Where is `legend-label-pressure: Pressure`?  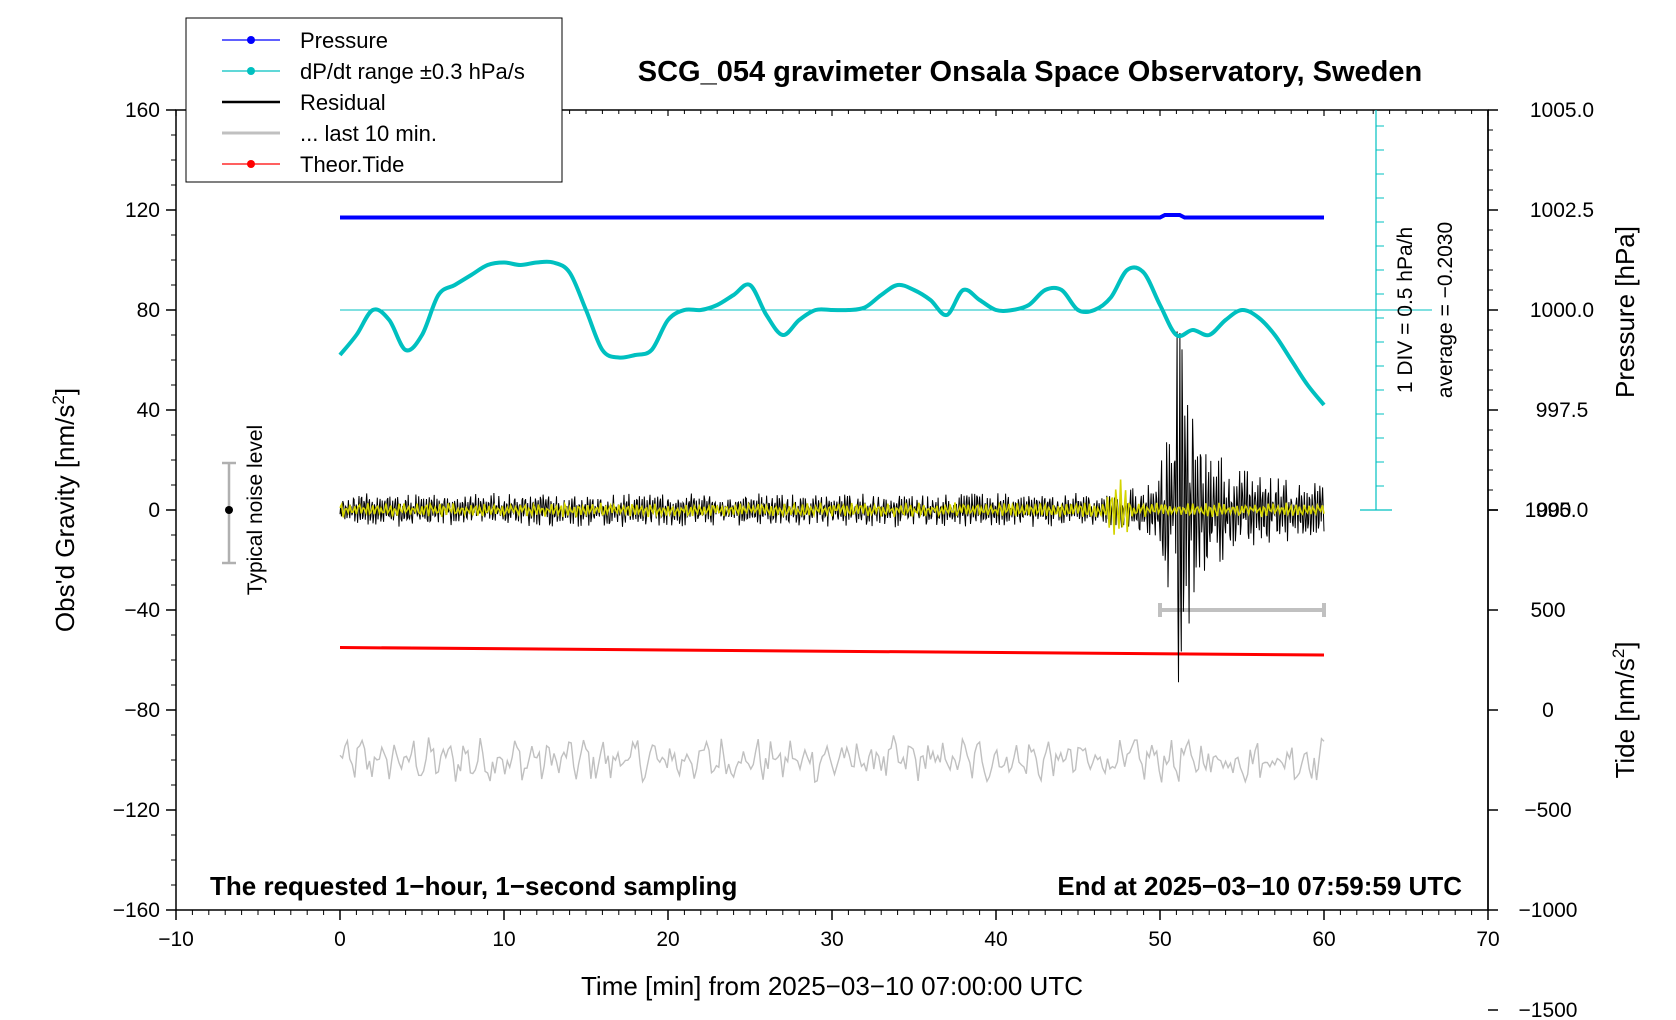
legend-label-pressure: Pressure is located at coordinates (344, 40).